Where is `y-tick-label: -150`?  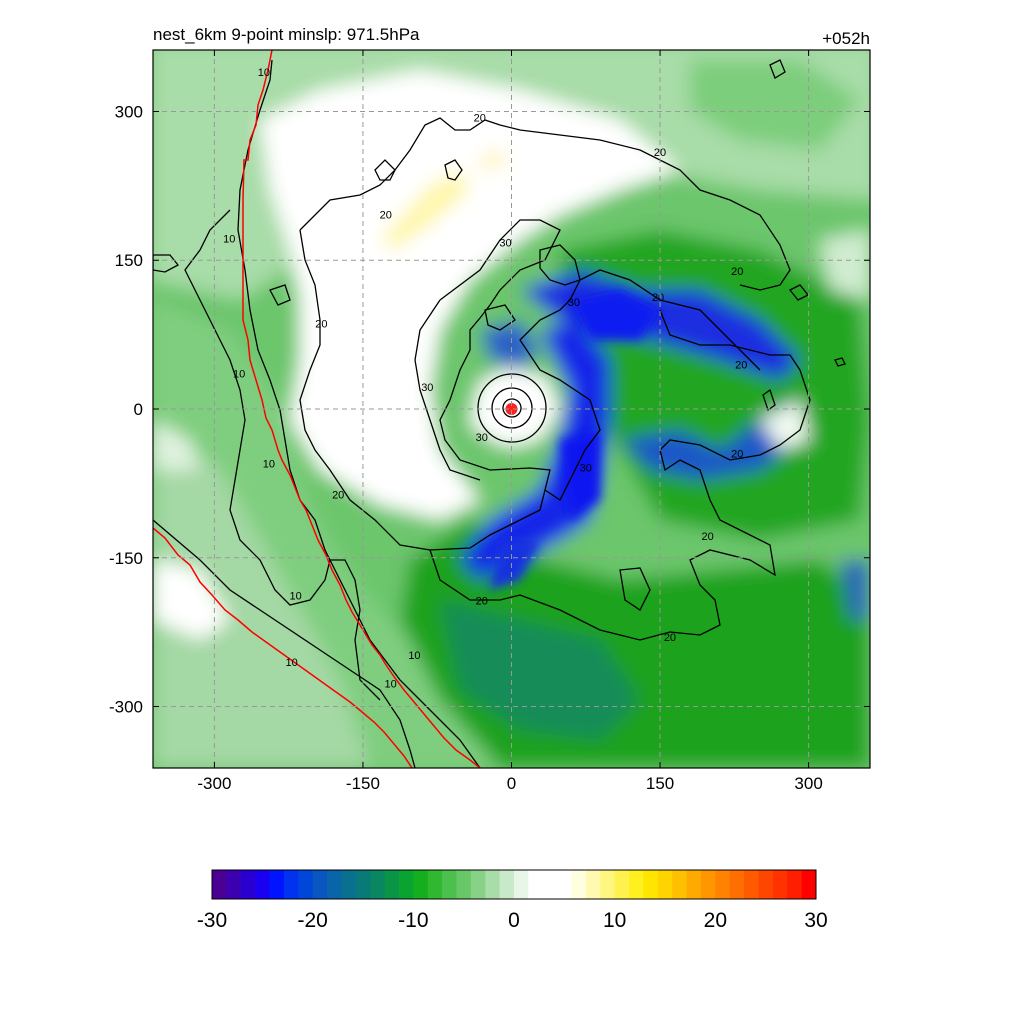
y-tick-label: -150 is located at coordinates (126, 558).